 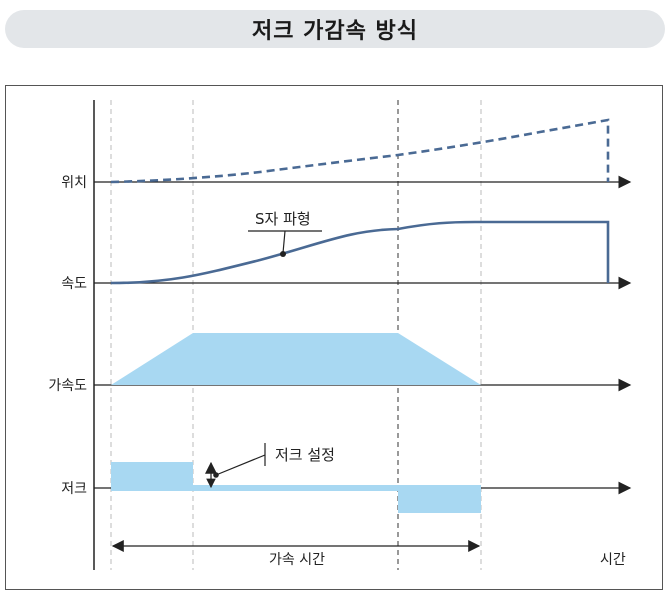 I want to click on jerk-baseline-band, so click(x=296, y=488).